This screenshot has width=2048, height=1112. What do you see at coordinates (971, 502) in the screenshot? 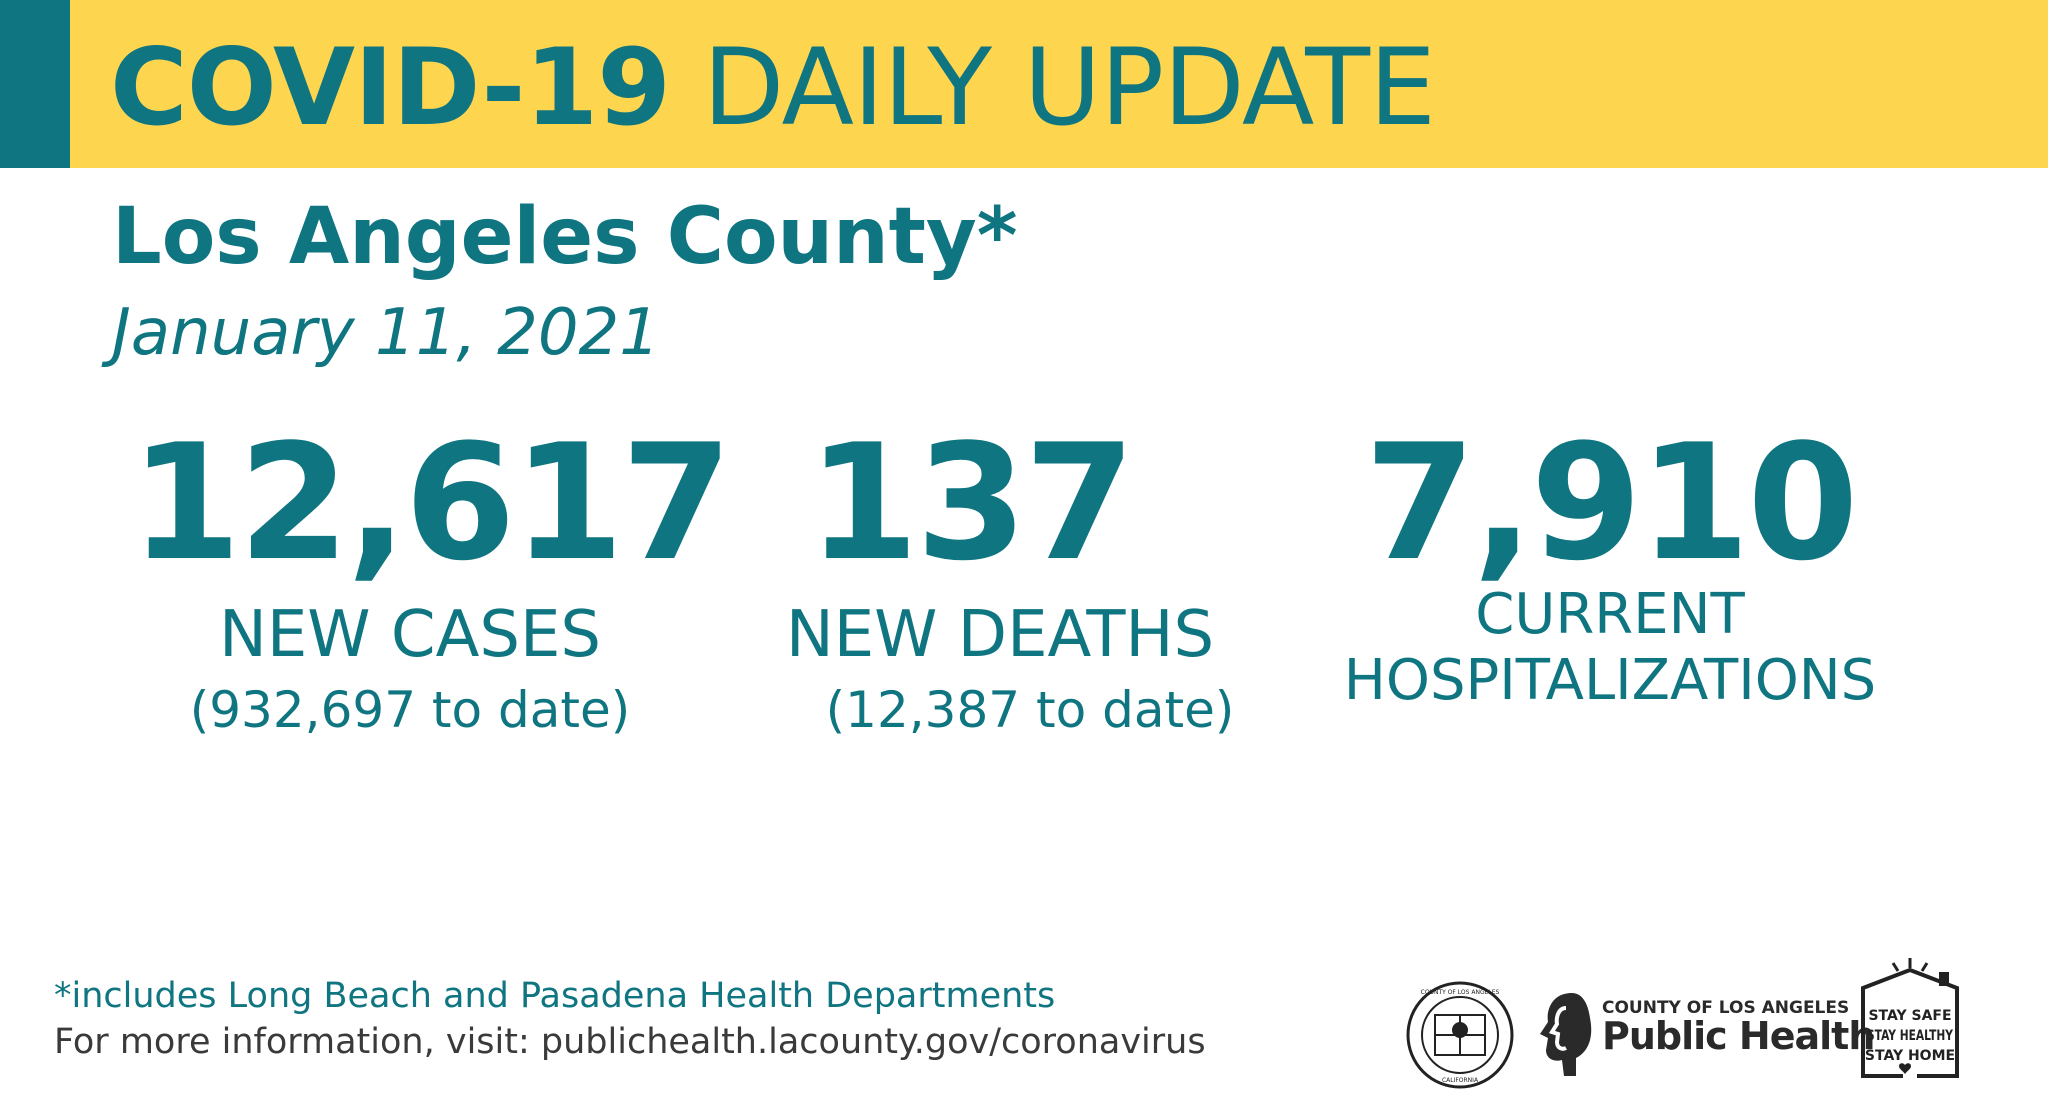
I see `new-deaths-value: 137` at bounding box center [971, 502].